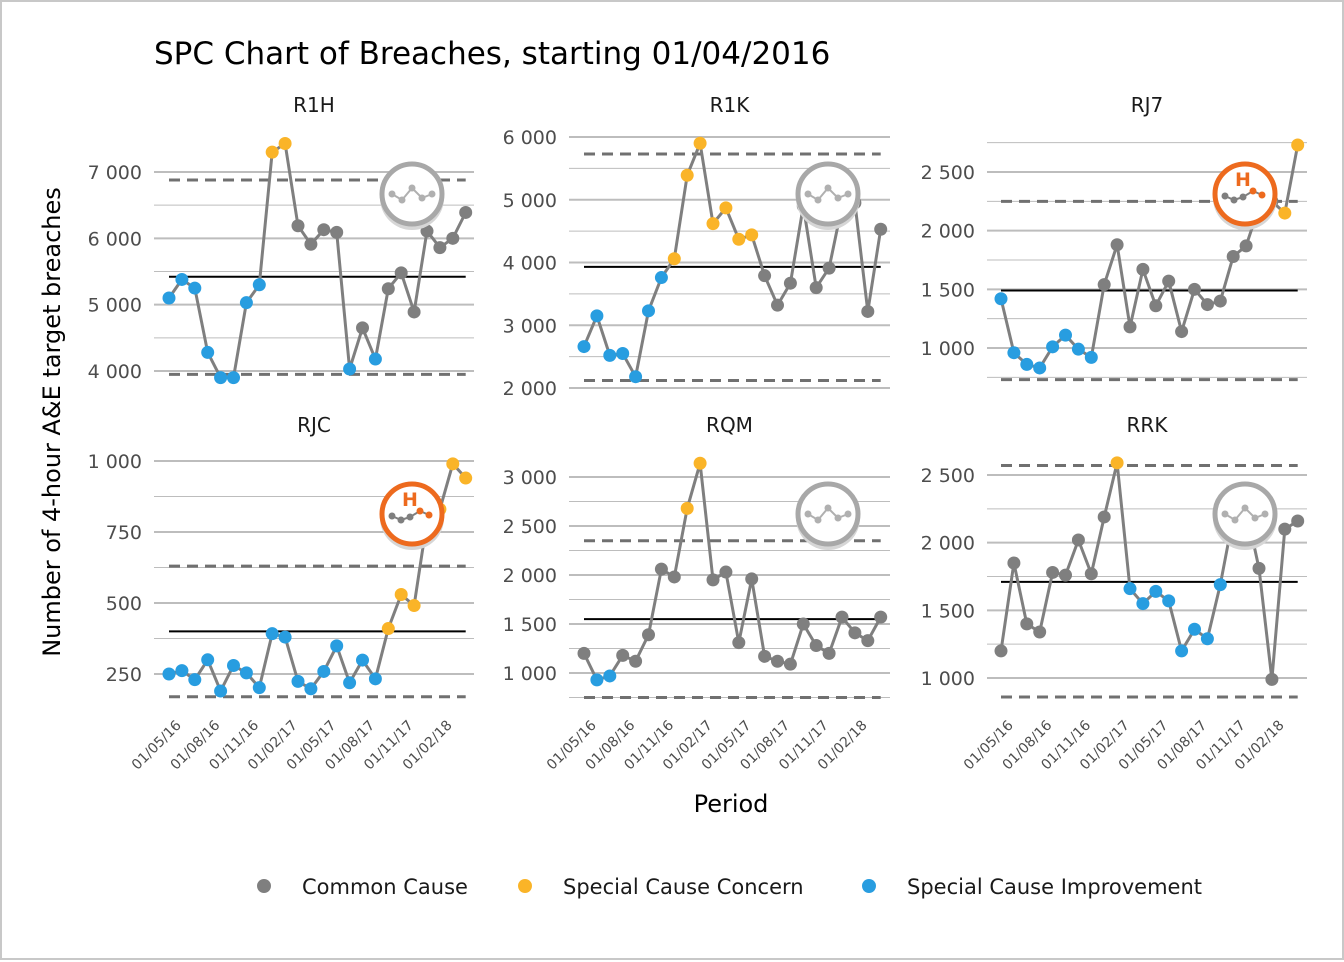  What do you see at coordinates (948, 290) in the screenshot?
I see `y-tick-label: 1 500` at bounding box center [948, 290].